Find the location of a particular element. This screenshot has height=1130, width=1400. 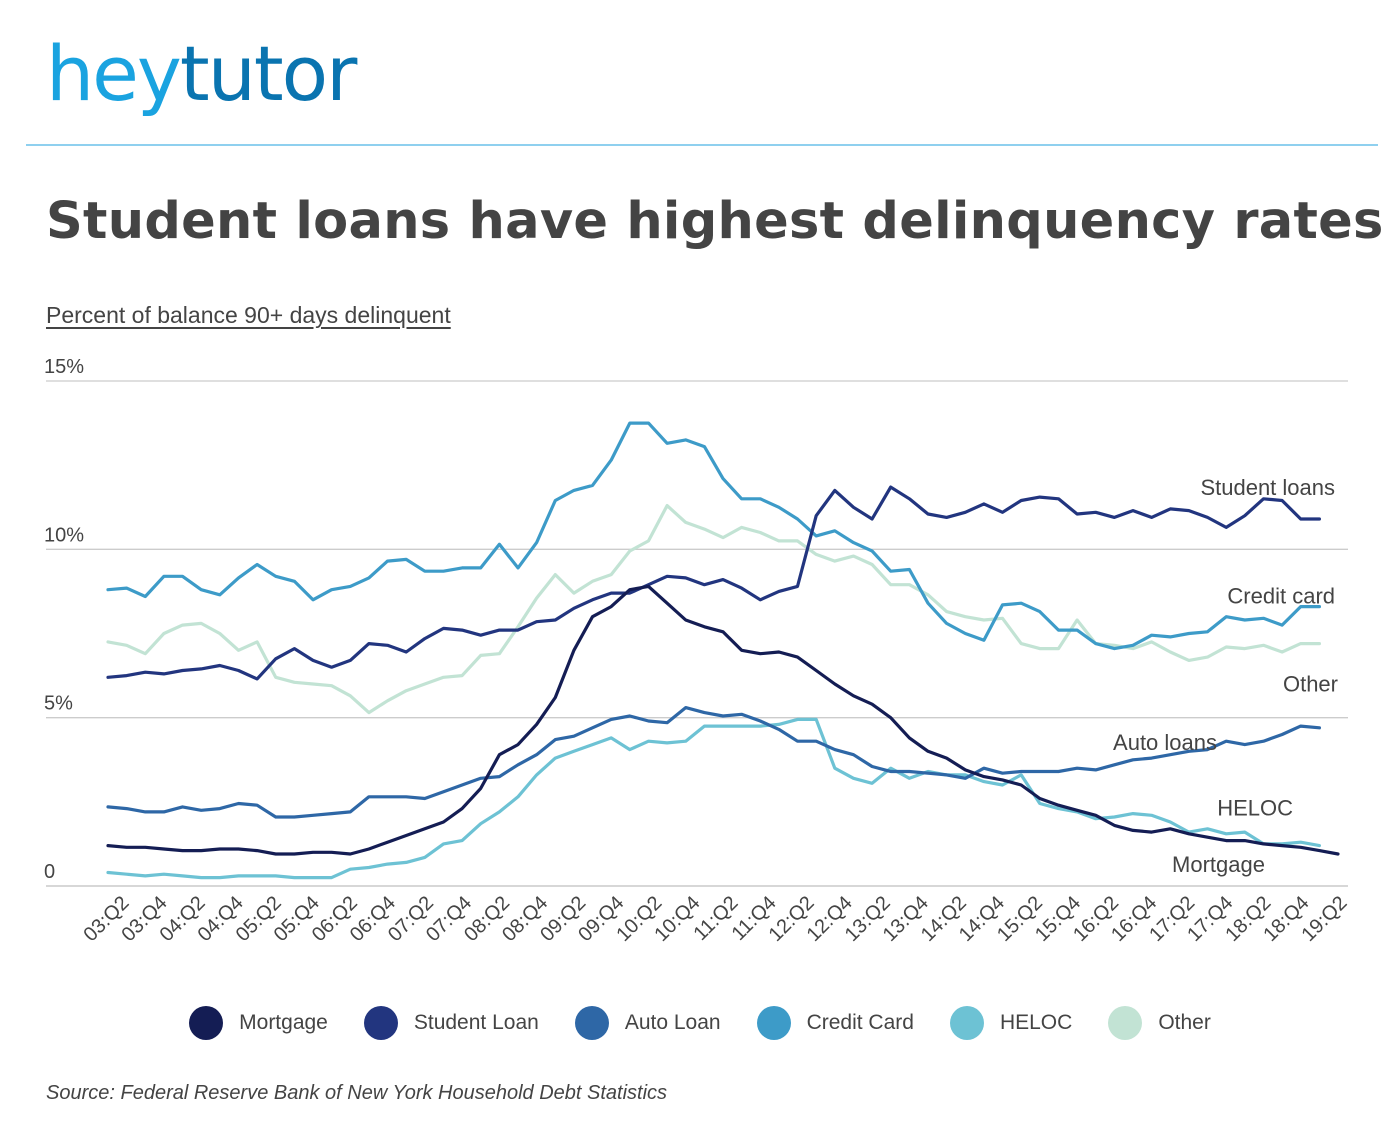

legend-item-heloc: HELOC is located at coordinates (1011, 1023).